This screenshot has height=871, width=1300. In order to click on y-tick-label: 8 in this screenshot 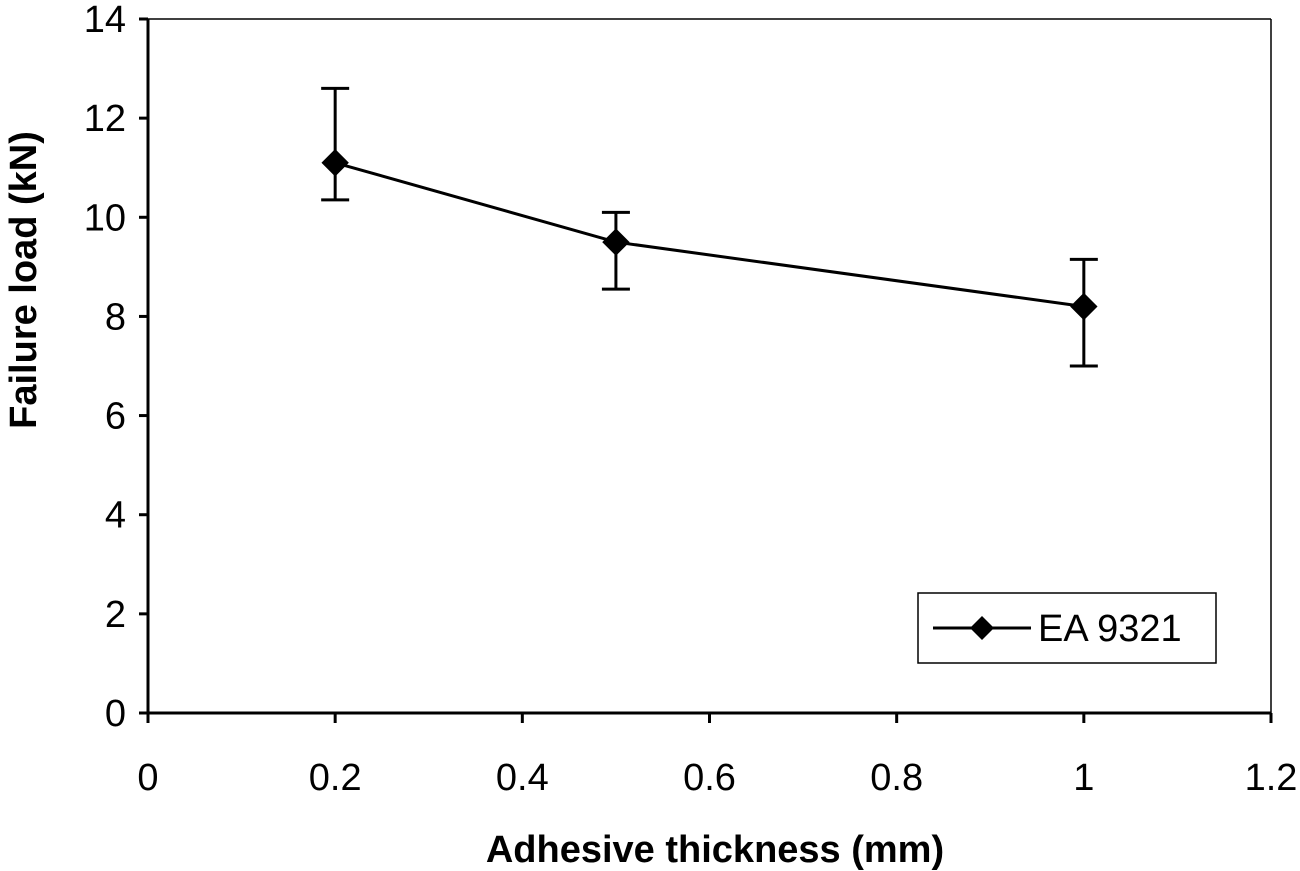, I will do `click(115, 317)`.